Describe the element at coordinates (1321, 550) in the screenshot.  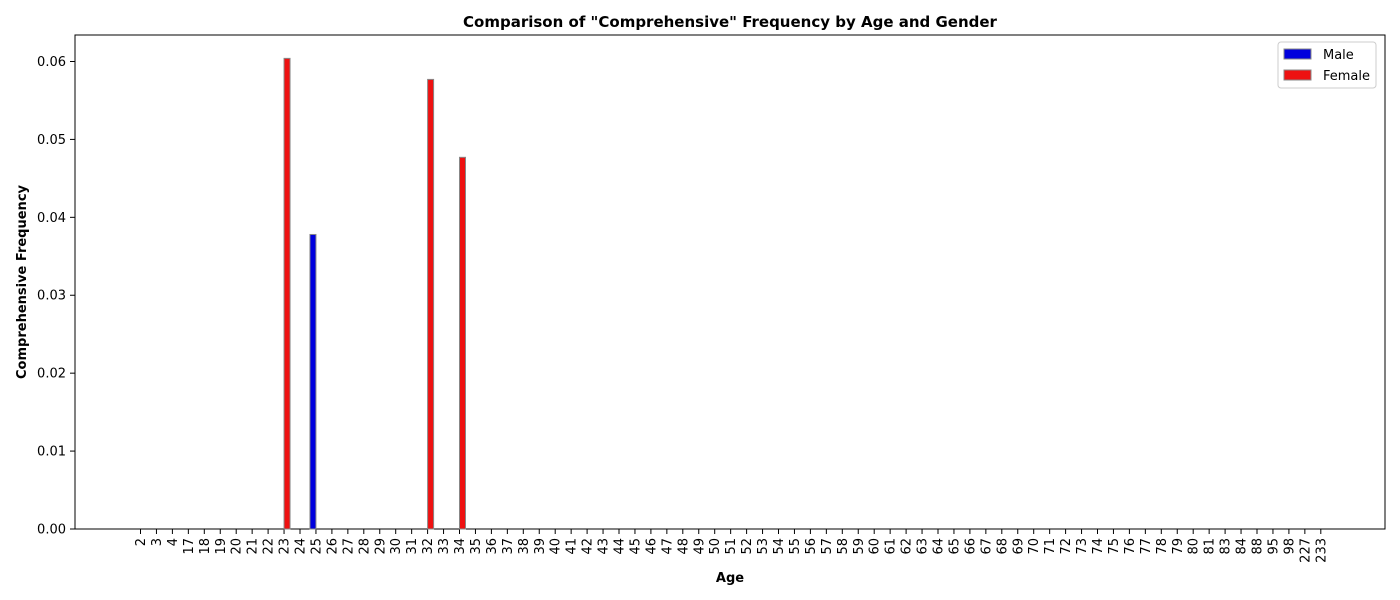
I see `x-tick-label: 233` at that location.